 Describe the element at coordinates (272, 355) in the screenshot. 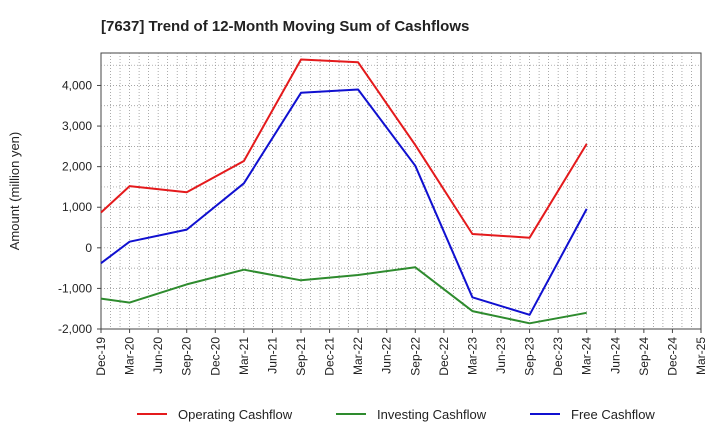

I see `x-tick-label: Jun-21` at that location.